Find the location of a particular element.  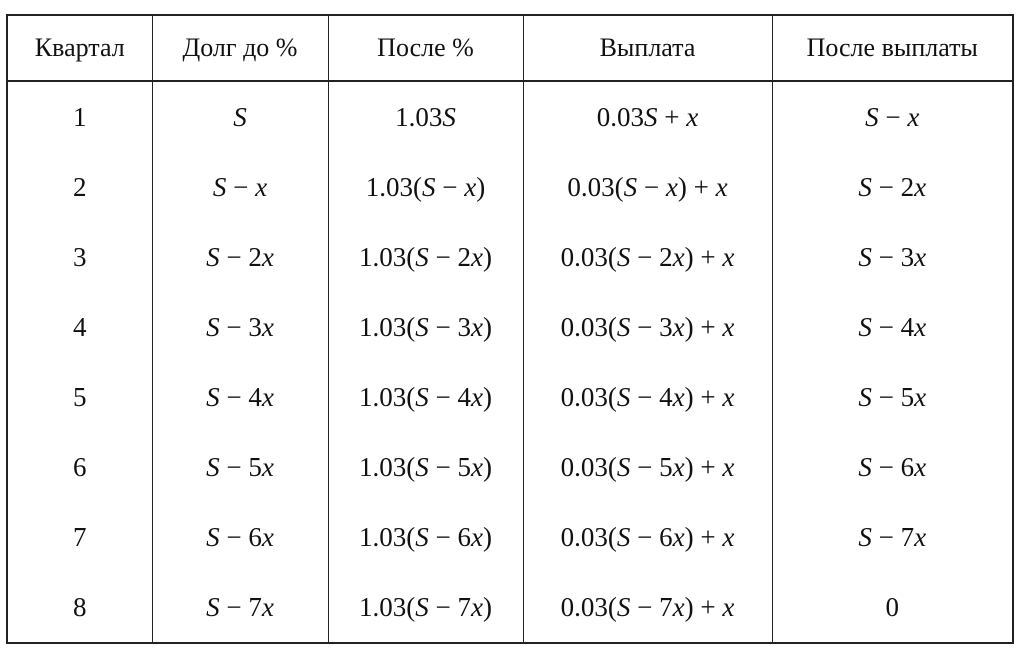

header-cell: После выплаты is located at coordinates (892, 48).